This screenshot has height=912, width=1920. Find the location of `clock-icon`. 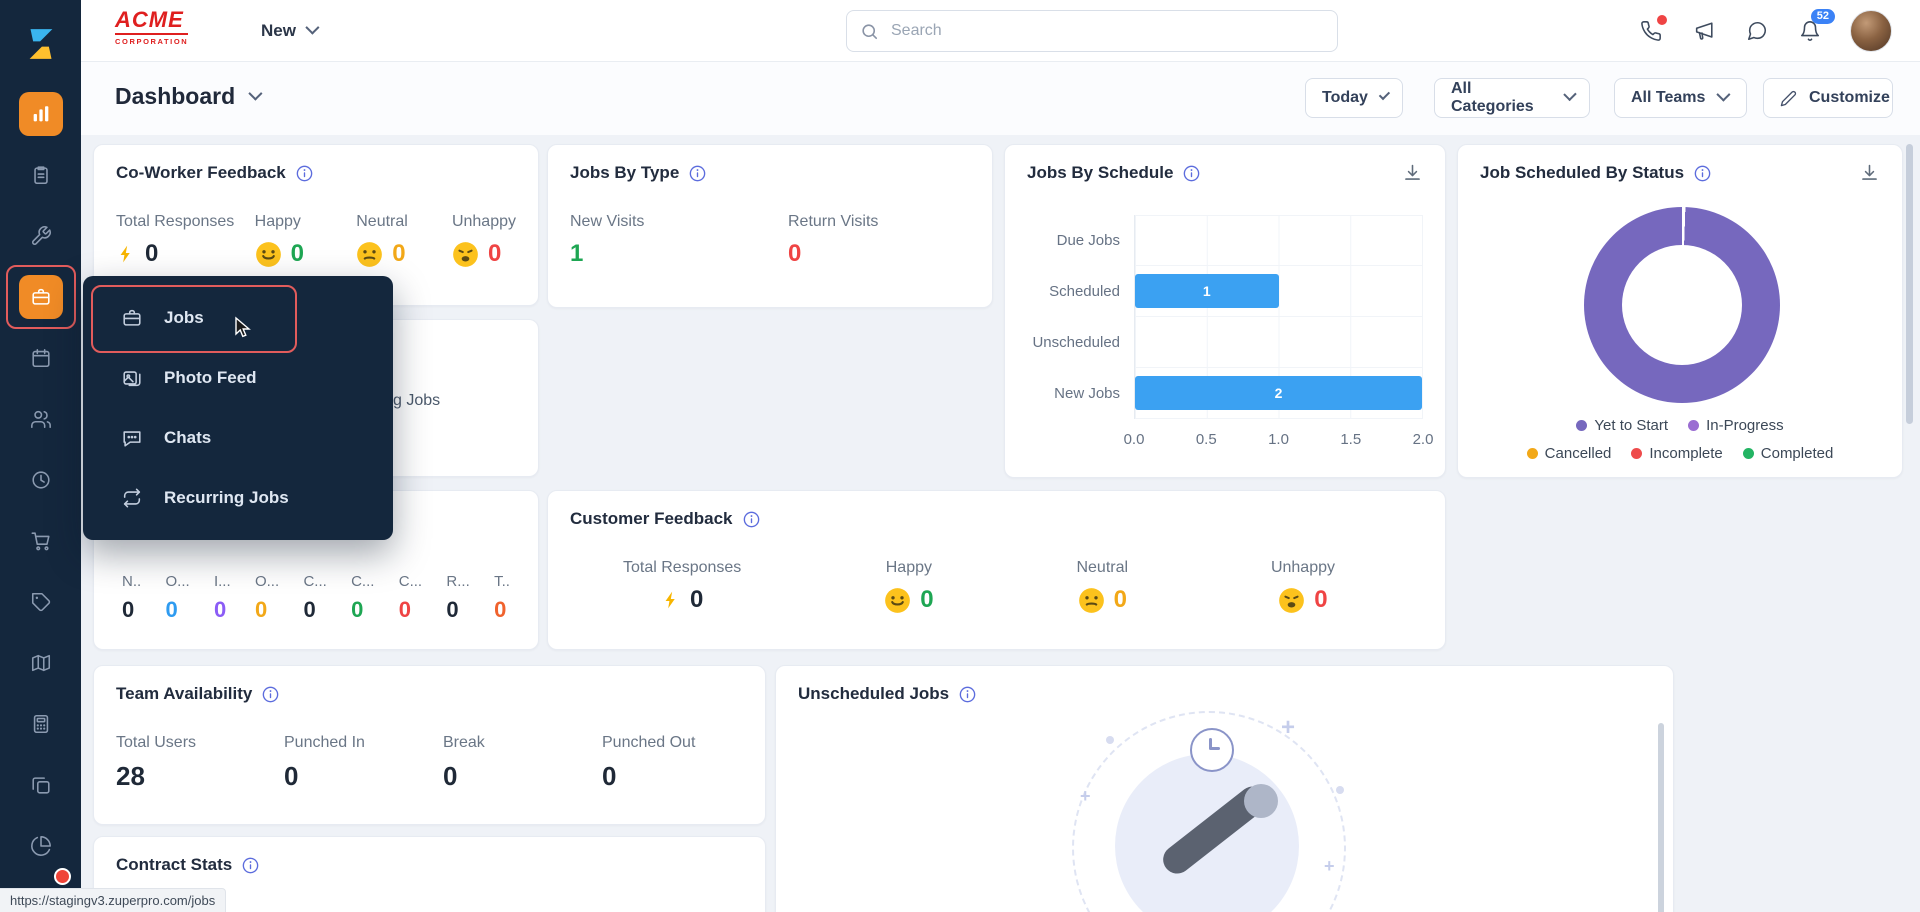

clock-icon is located at coordinates (41, 480).